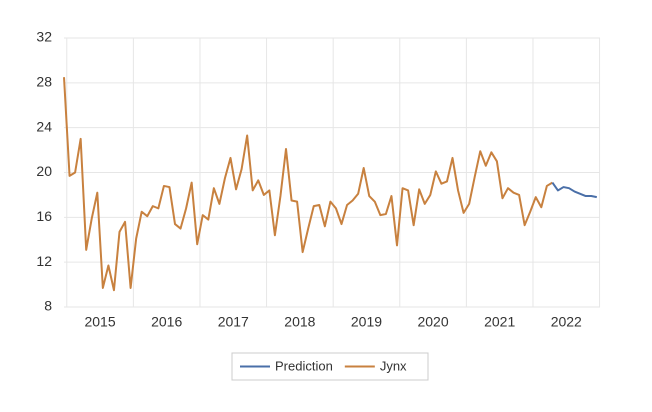 The width and height of the screenshot is (652, 412). I want to click on y-tick-label: 16, so click(44, 216).